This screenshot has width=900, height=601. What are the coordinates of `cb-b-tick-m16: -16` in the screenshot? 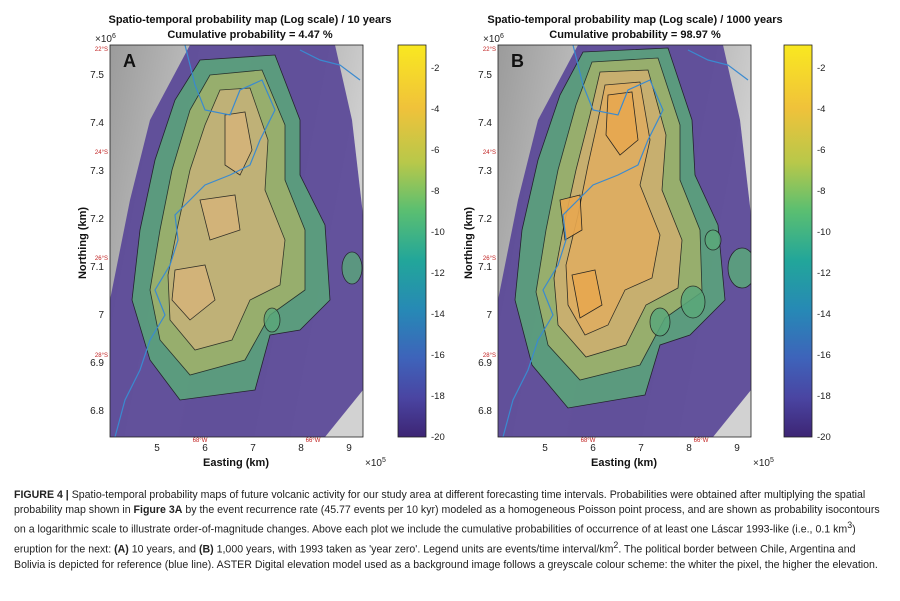 It's located at (824, 355).